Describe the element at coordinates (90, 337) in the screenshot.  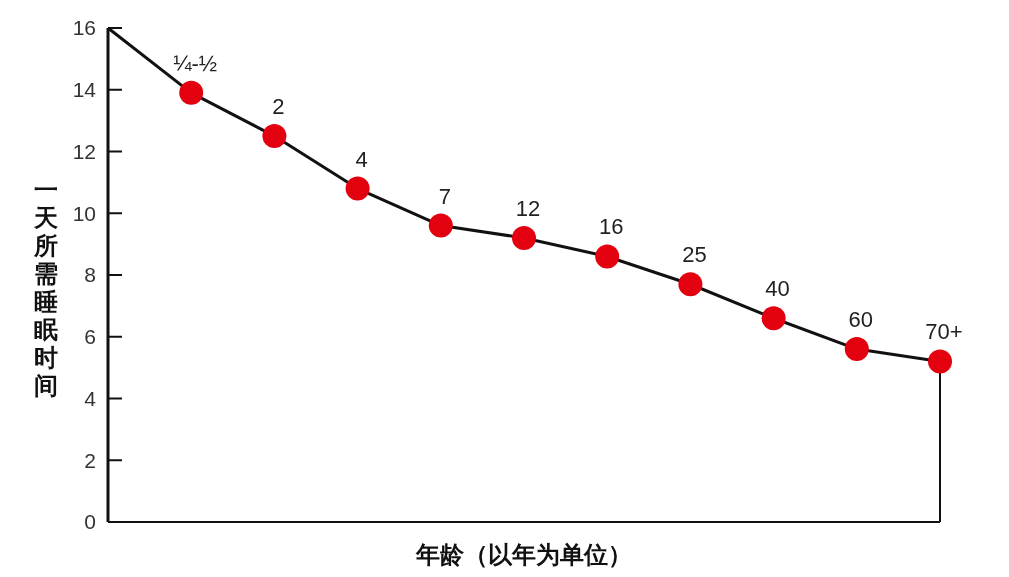
I see `y-tick-label: 6` at that location.